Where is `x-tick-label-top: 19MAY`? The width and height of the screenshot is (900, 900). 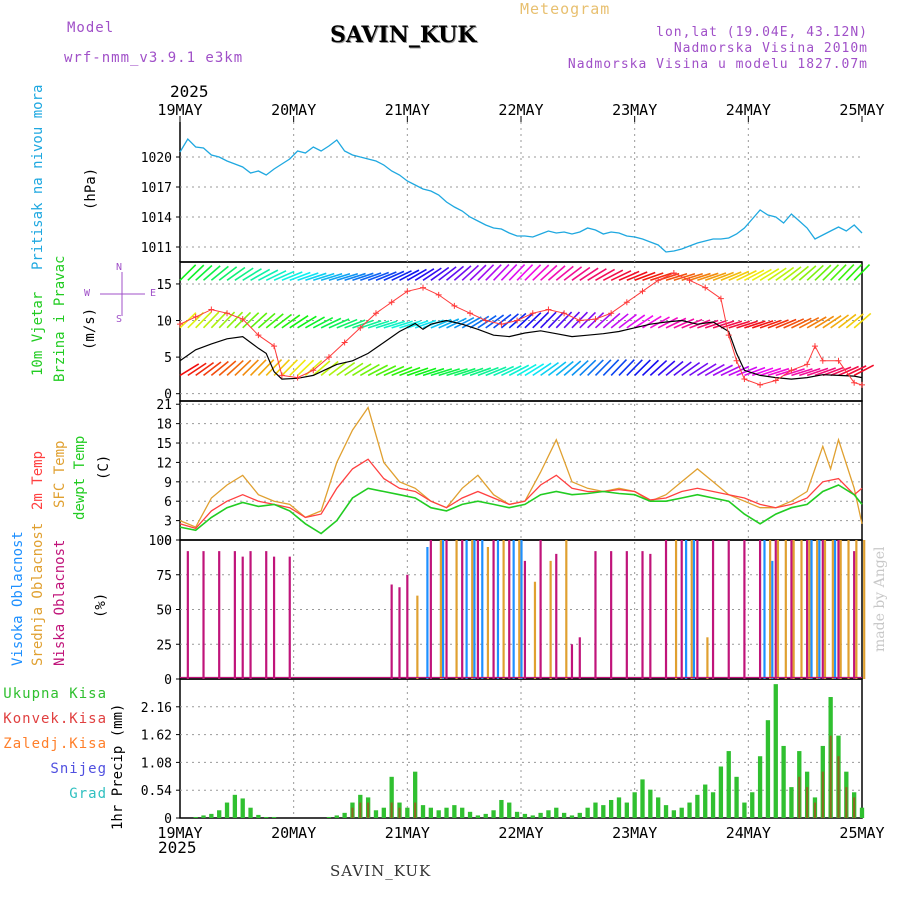 x-tick-label-top: 19MAY is located at coordinates (179, 110).